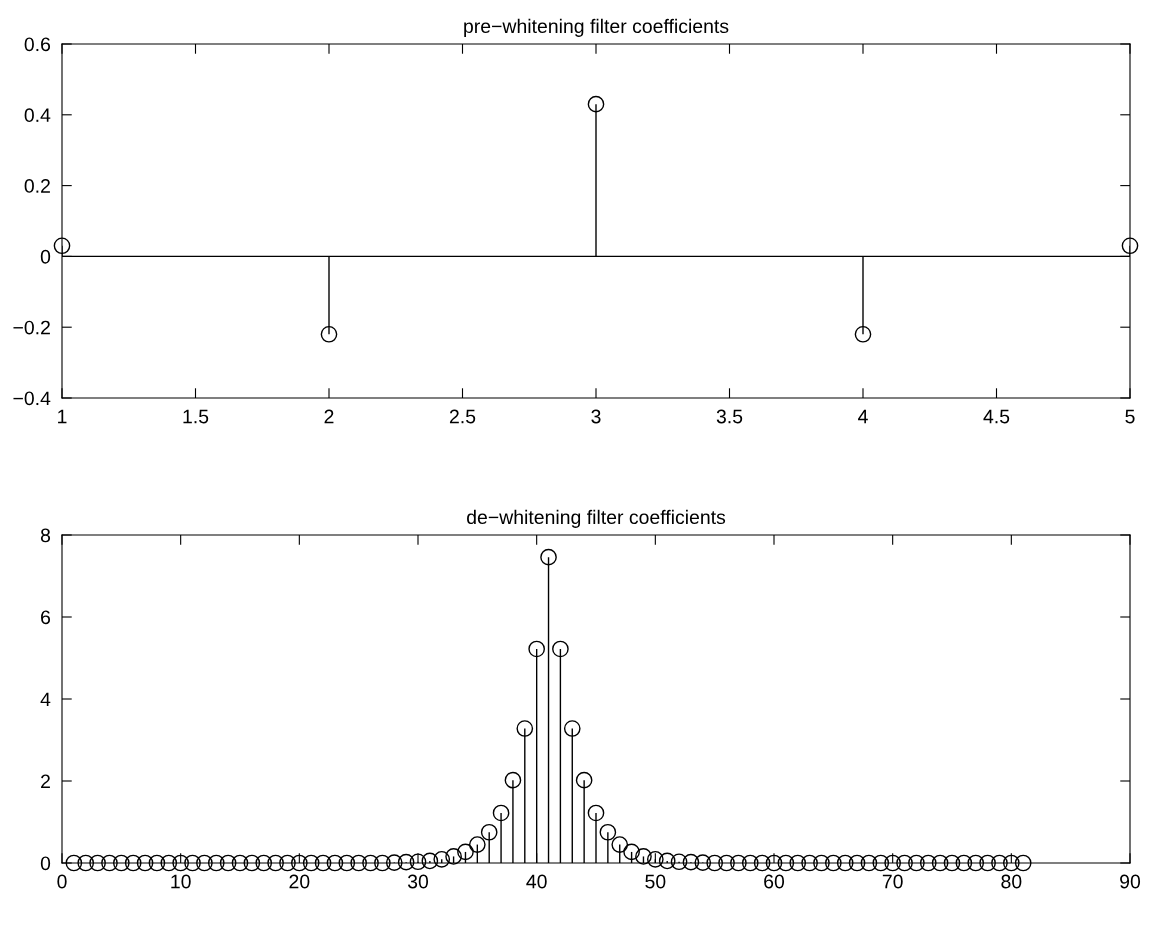 The image size is (1158, 928). What do you see at coordinates (1130, 416) in the screenshot?
I see `x-tick-label: 5` at bounding box center [1130, 416].